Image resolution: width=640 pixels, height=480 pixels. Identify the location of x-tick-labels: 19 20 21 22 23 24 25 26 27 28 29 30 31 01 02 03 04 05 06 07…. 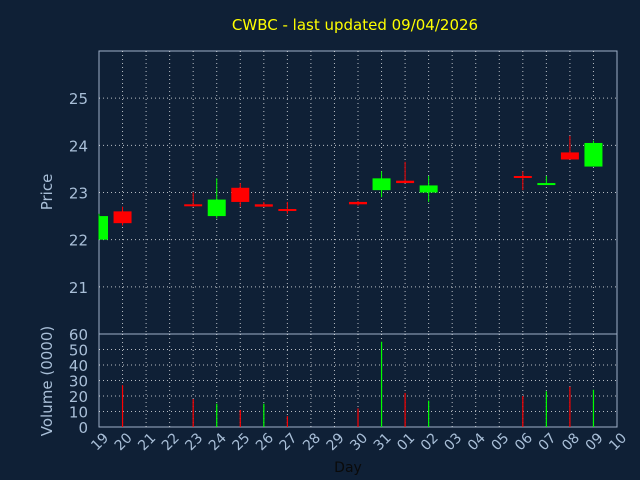
(359, 442).